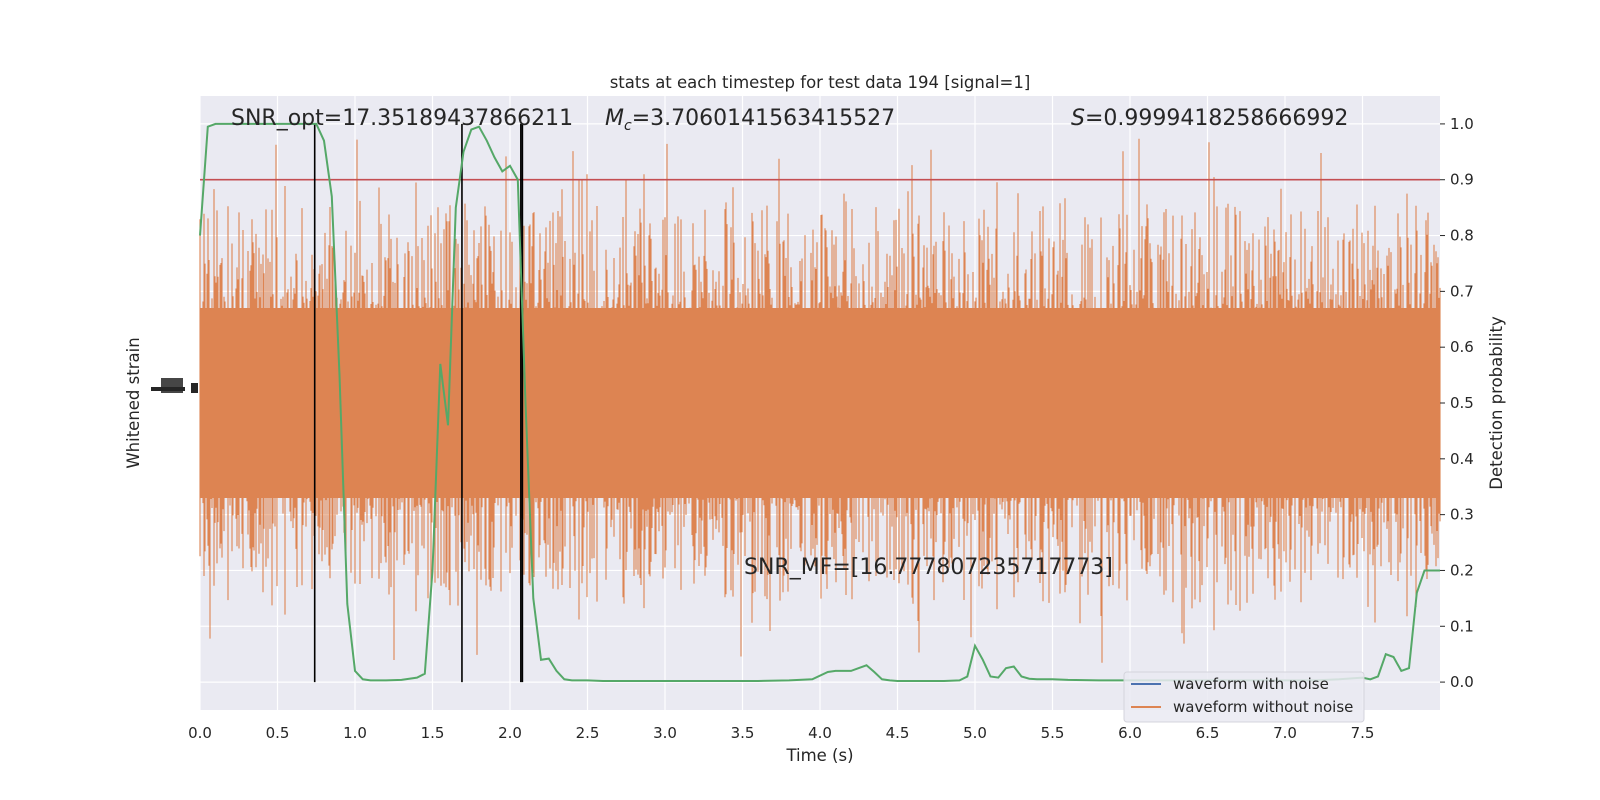 The height and width of the screenshot is (800, 1600). What do you see at coordinates (355, 733) in the screenshot?
I see `x-tick-label-2: 1.0` at bounding box center [355, 733].